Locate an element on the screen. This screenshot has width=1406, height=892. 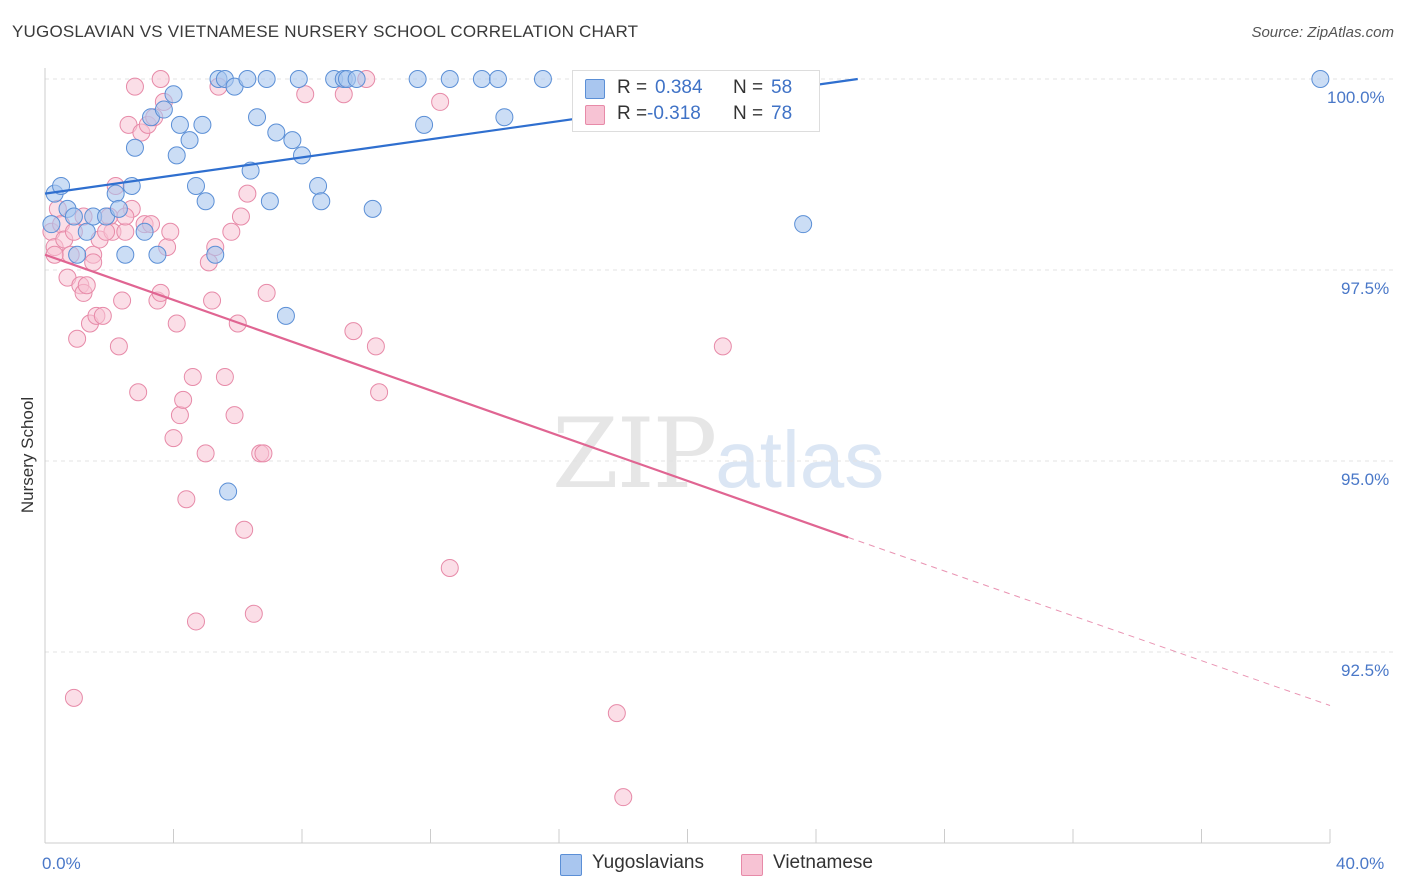
watermark-zip: ZIP is located at coordinates (634, 454).